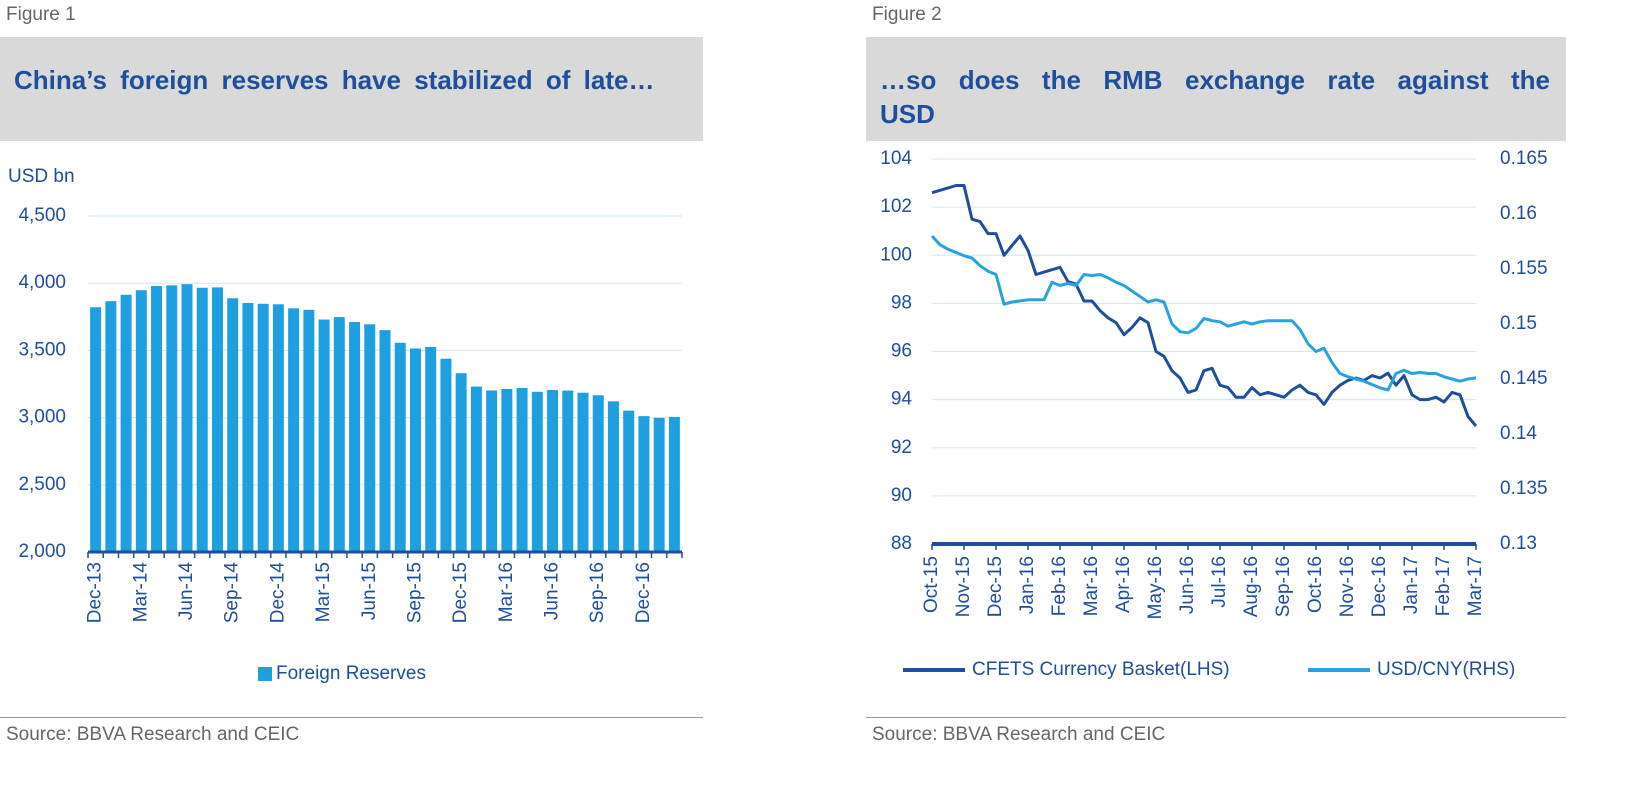  I want to click on x-tick-label: Oct-15, so click(931, 584).